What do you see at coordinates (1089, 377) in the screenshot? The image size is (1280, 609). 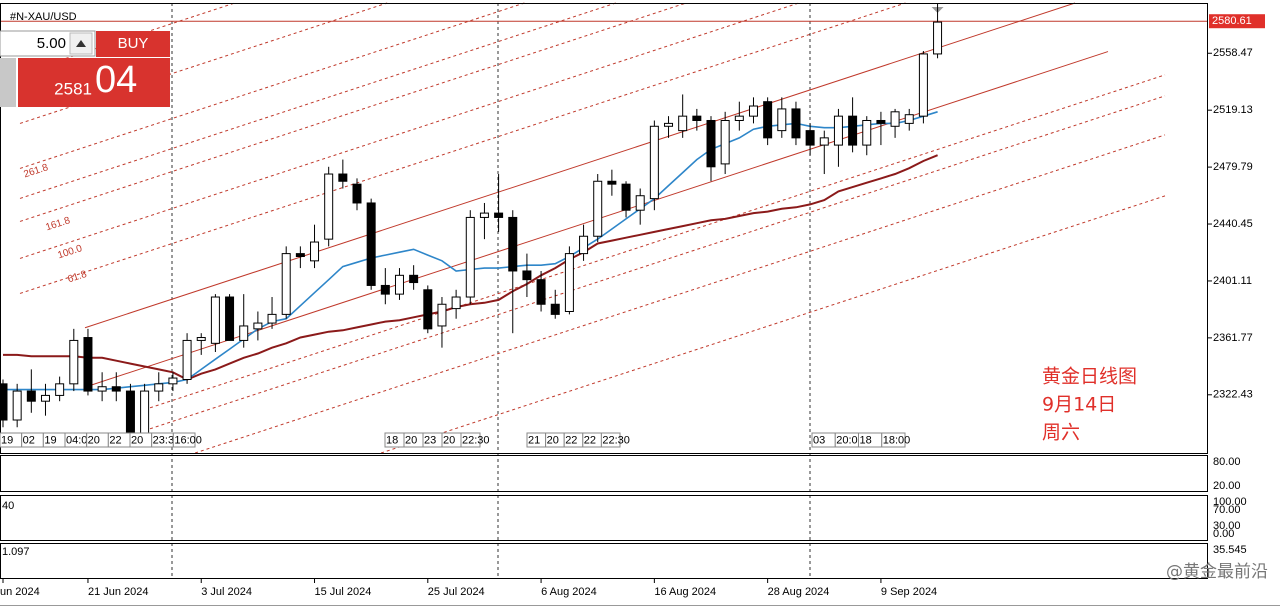 I see `annotation: 黄金日线图` at bounding box center [1089, 377].